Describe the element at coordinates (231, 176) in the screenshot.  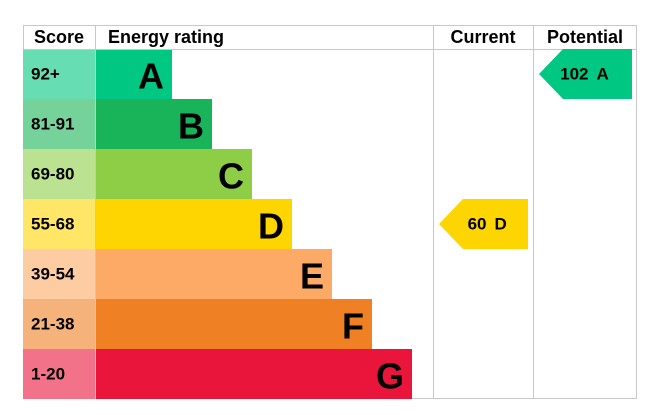
I see `band-letter: C` at that location.